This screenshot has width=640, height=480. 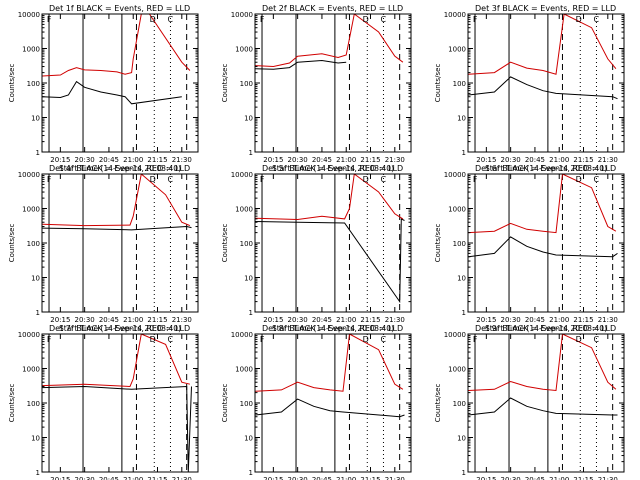 I want to click on panel-title: Det 4f BLACK = Events, RED = LLD, so click(x=119, y=168).